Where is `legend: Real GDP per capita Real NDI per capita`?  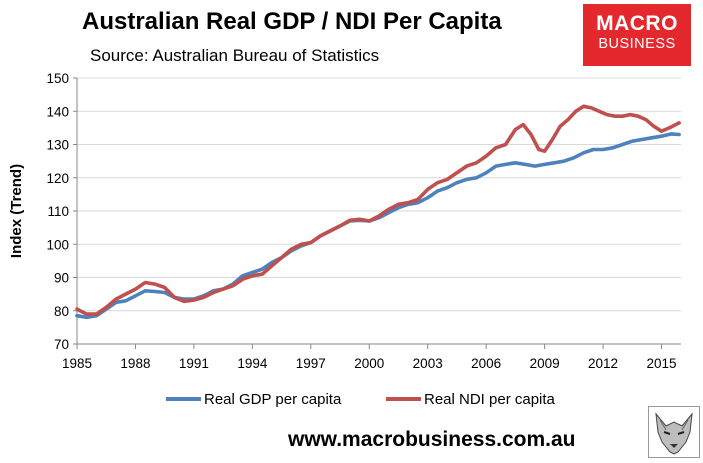 legend: Real GDP per capita Real NDI per capita is located at coordinates (361, 399).